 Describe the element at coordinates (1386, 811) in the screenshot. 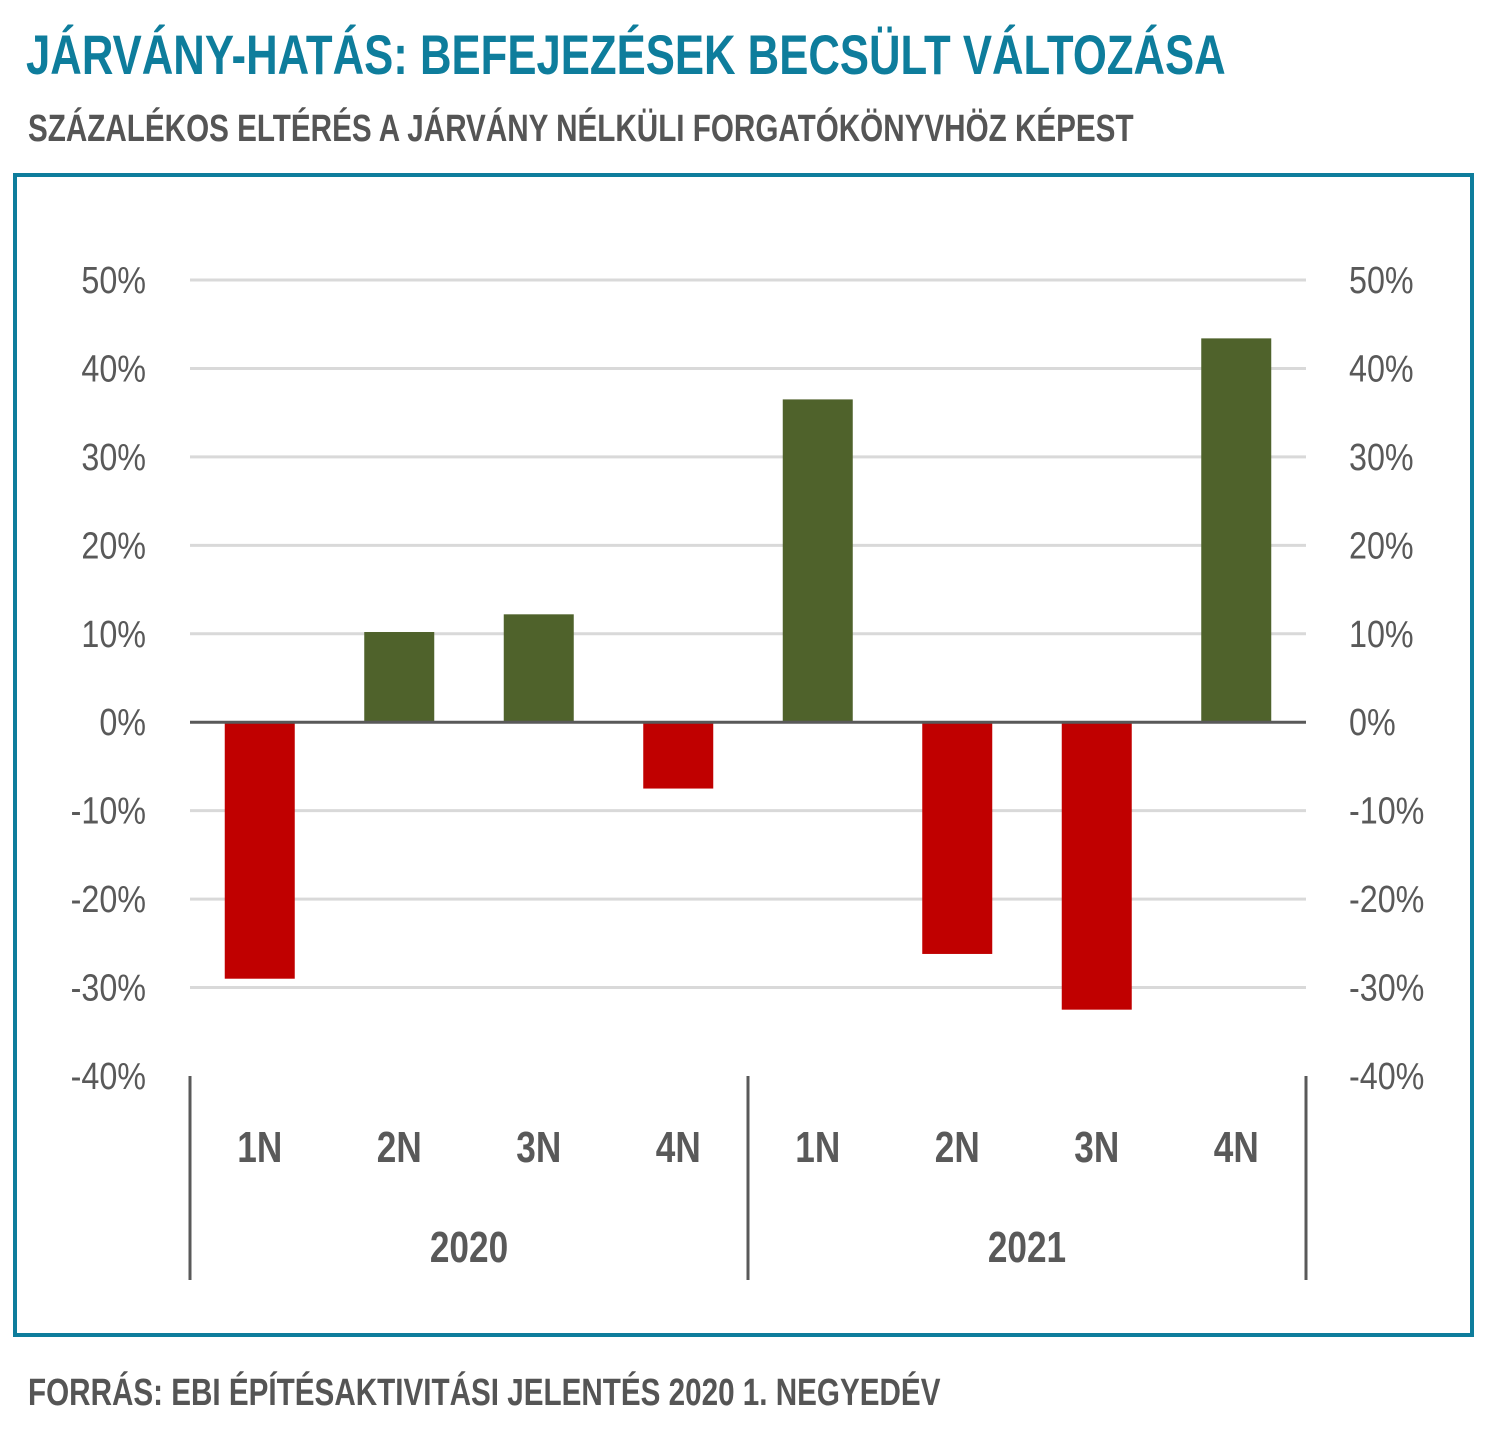

I see `y2-tick-label: -10%` at that location.